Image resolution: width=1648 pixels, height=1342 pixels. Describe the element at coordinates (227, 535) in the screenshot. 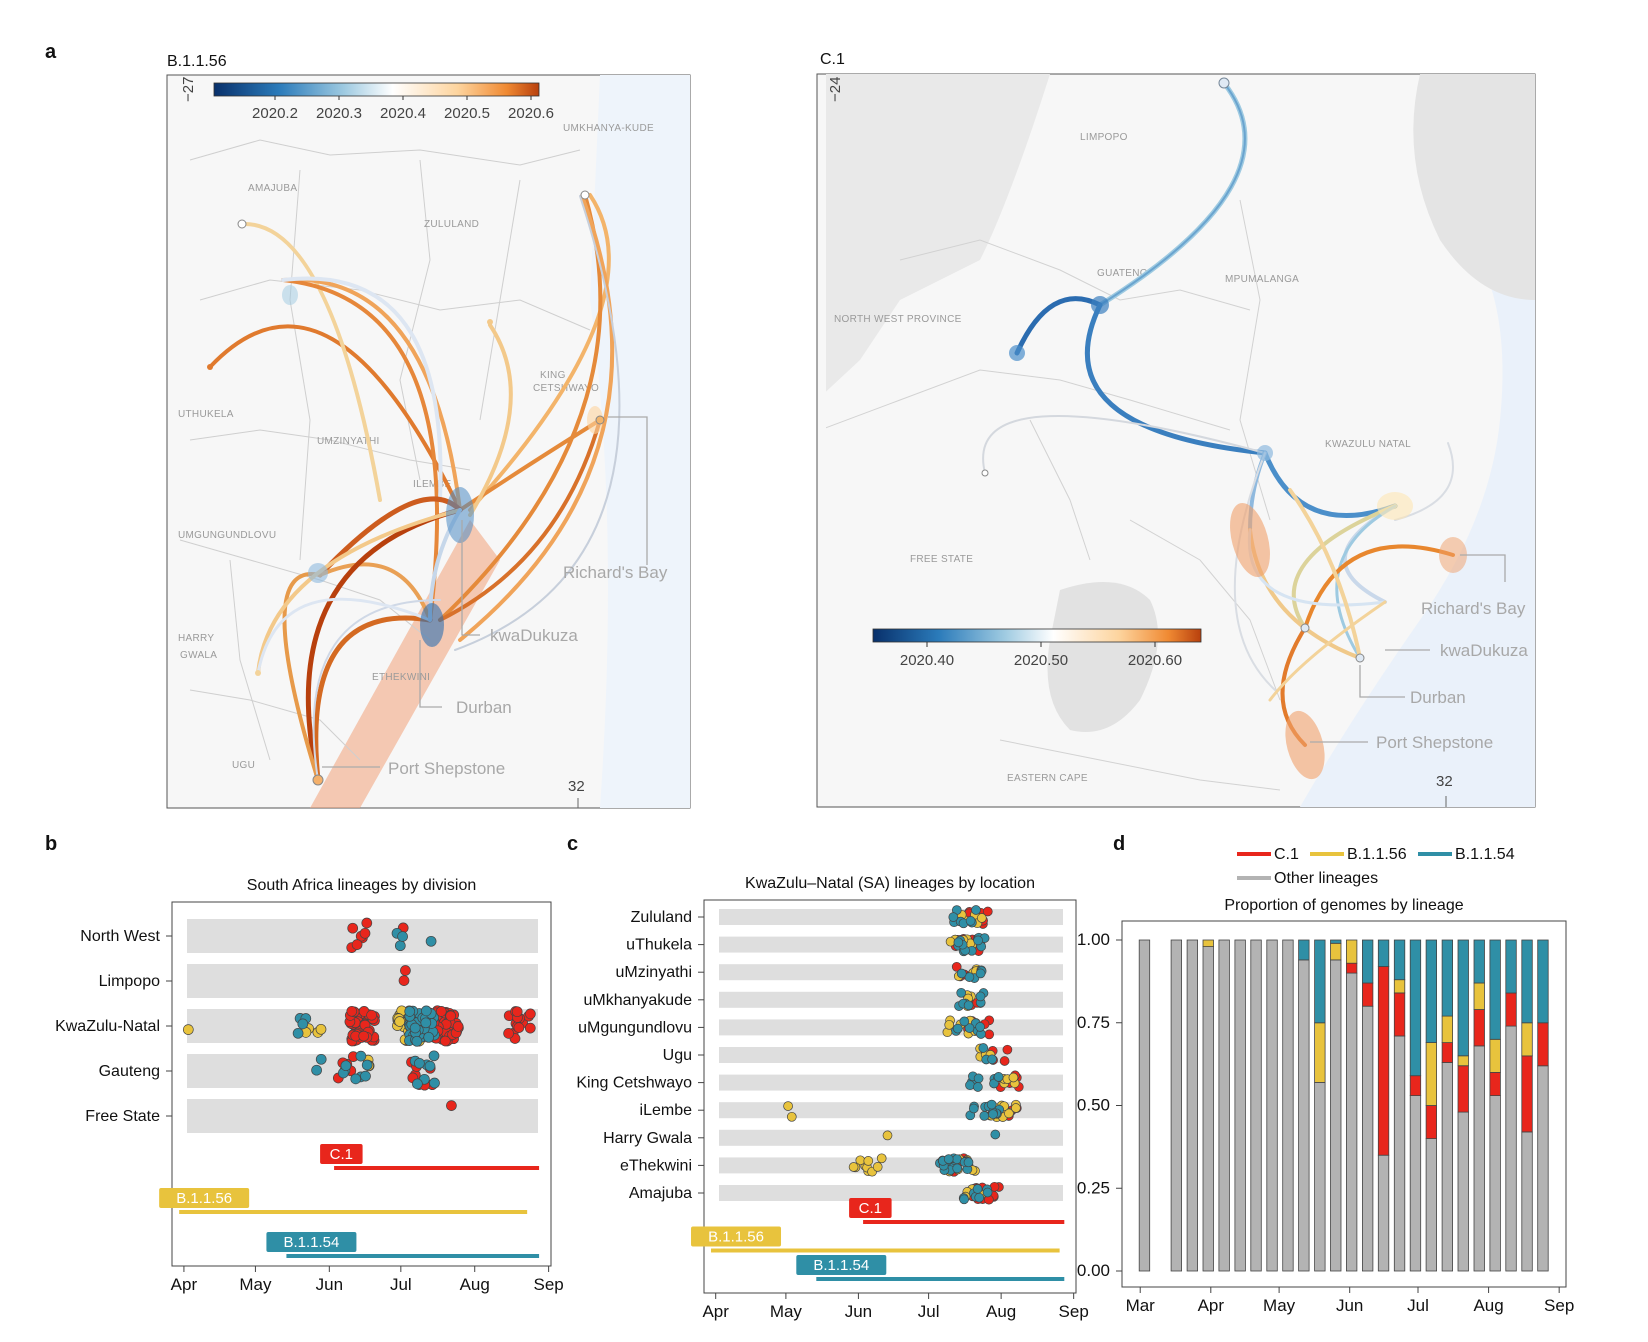

I see `map-left-region-8: UMGUNGUNDLOVU` at that location.